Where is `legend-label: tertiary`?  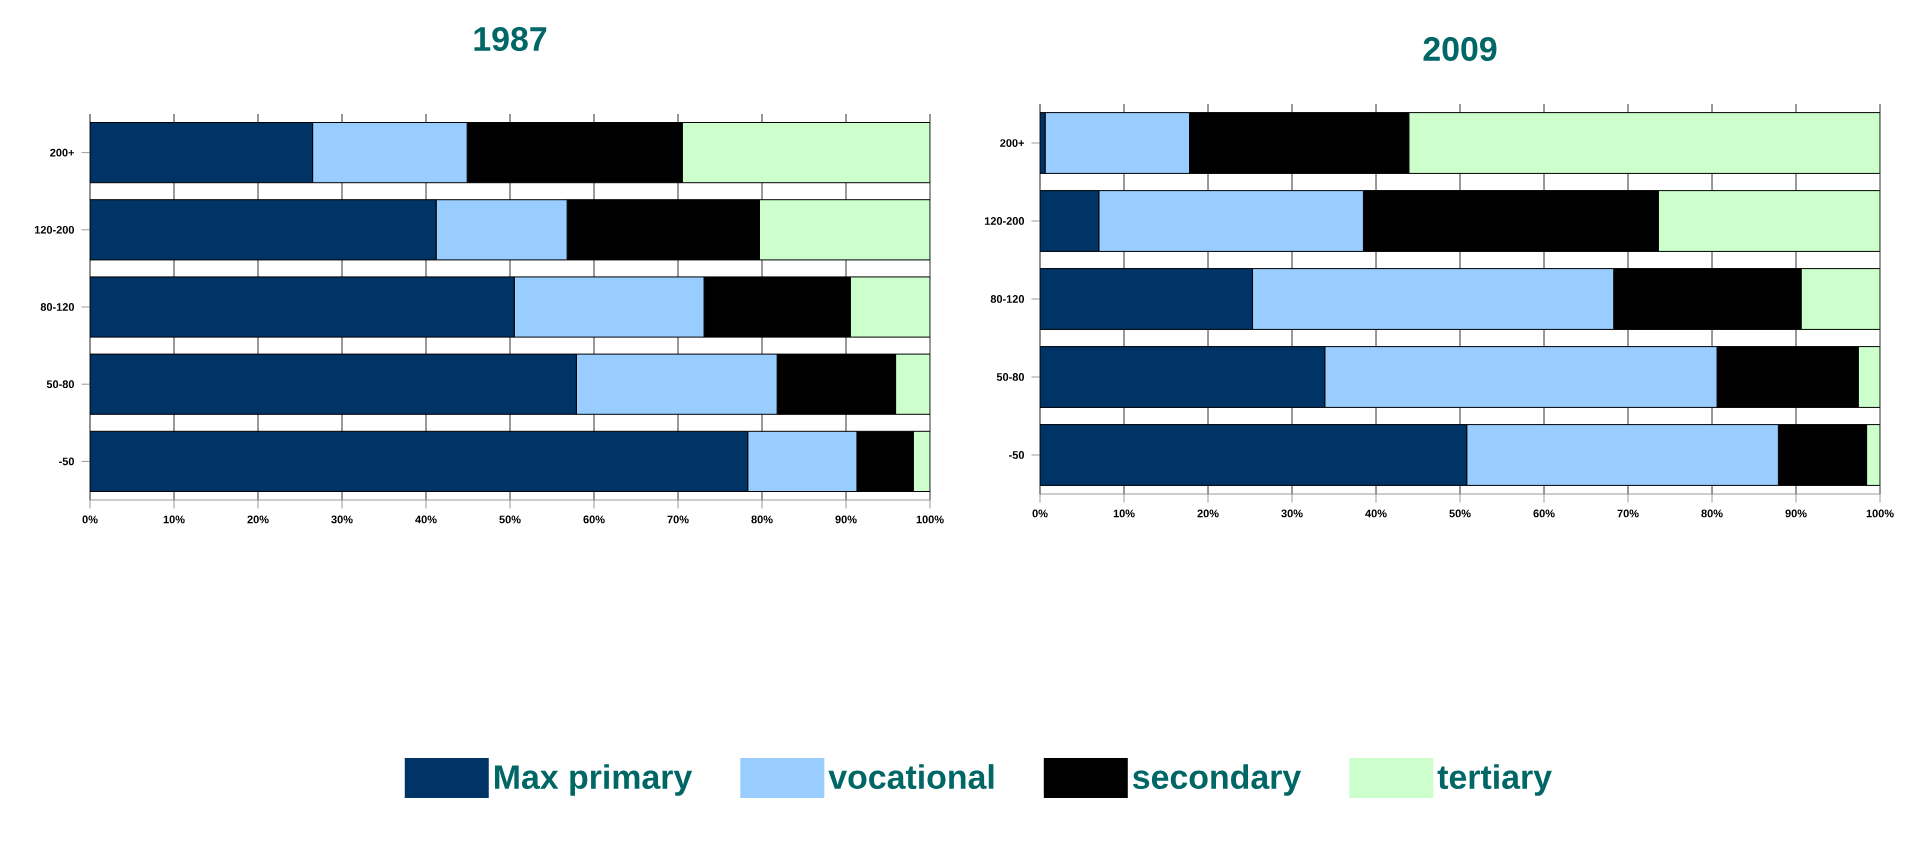 legend-label: tertiary is located at coordinates (1494, 780).